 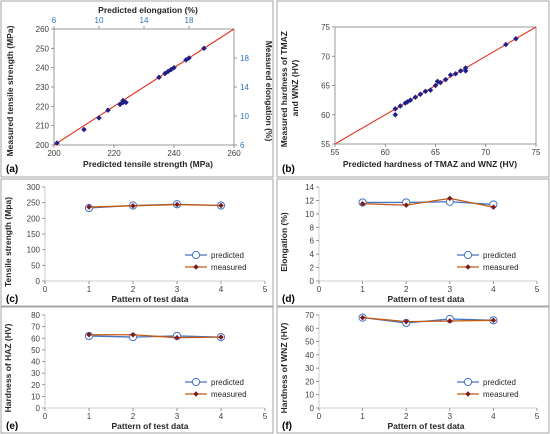 I want to click on panel-c-legend-measured-marker, so click(x=196, y=267).